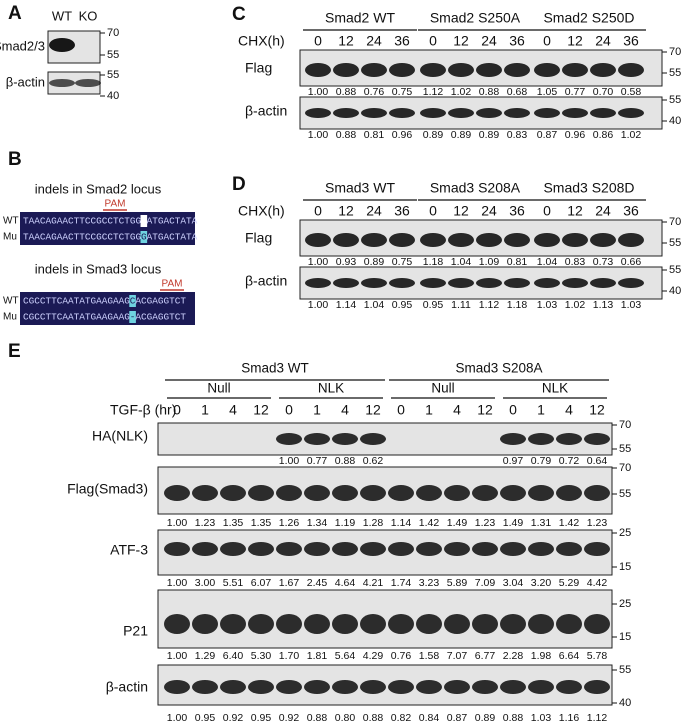 This screenshot has height=725, width=688. I want to click on row-label: Mu, so click(10, 237).